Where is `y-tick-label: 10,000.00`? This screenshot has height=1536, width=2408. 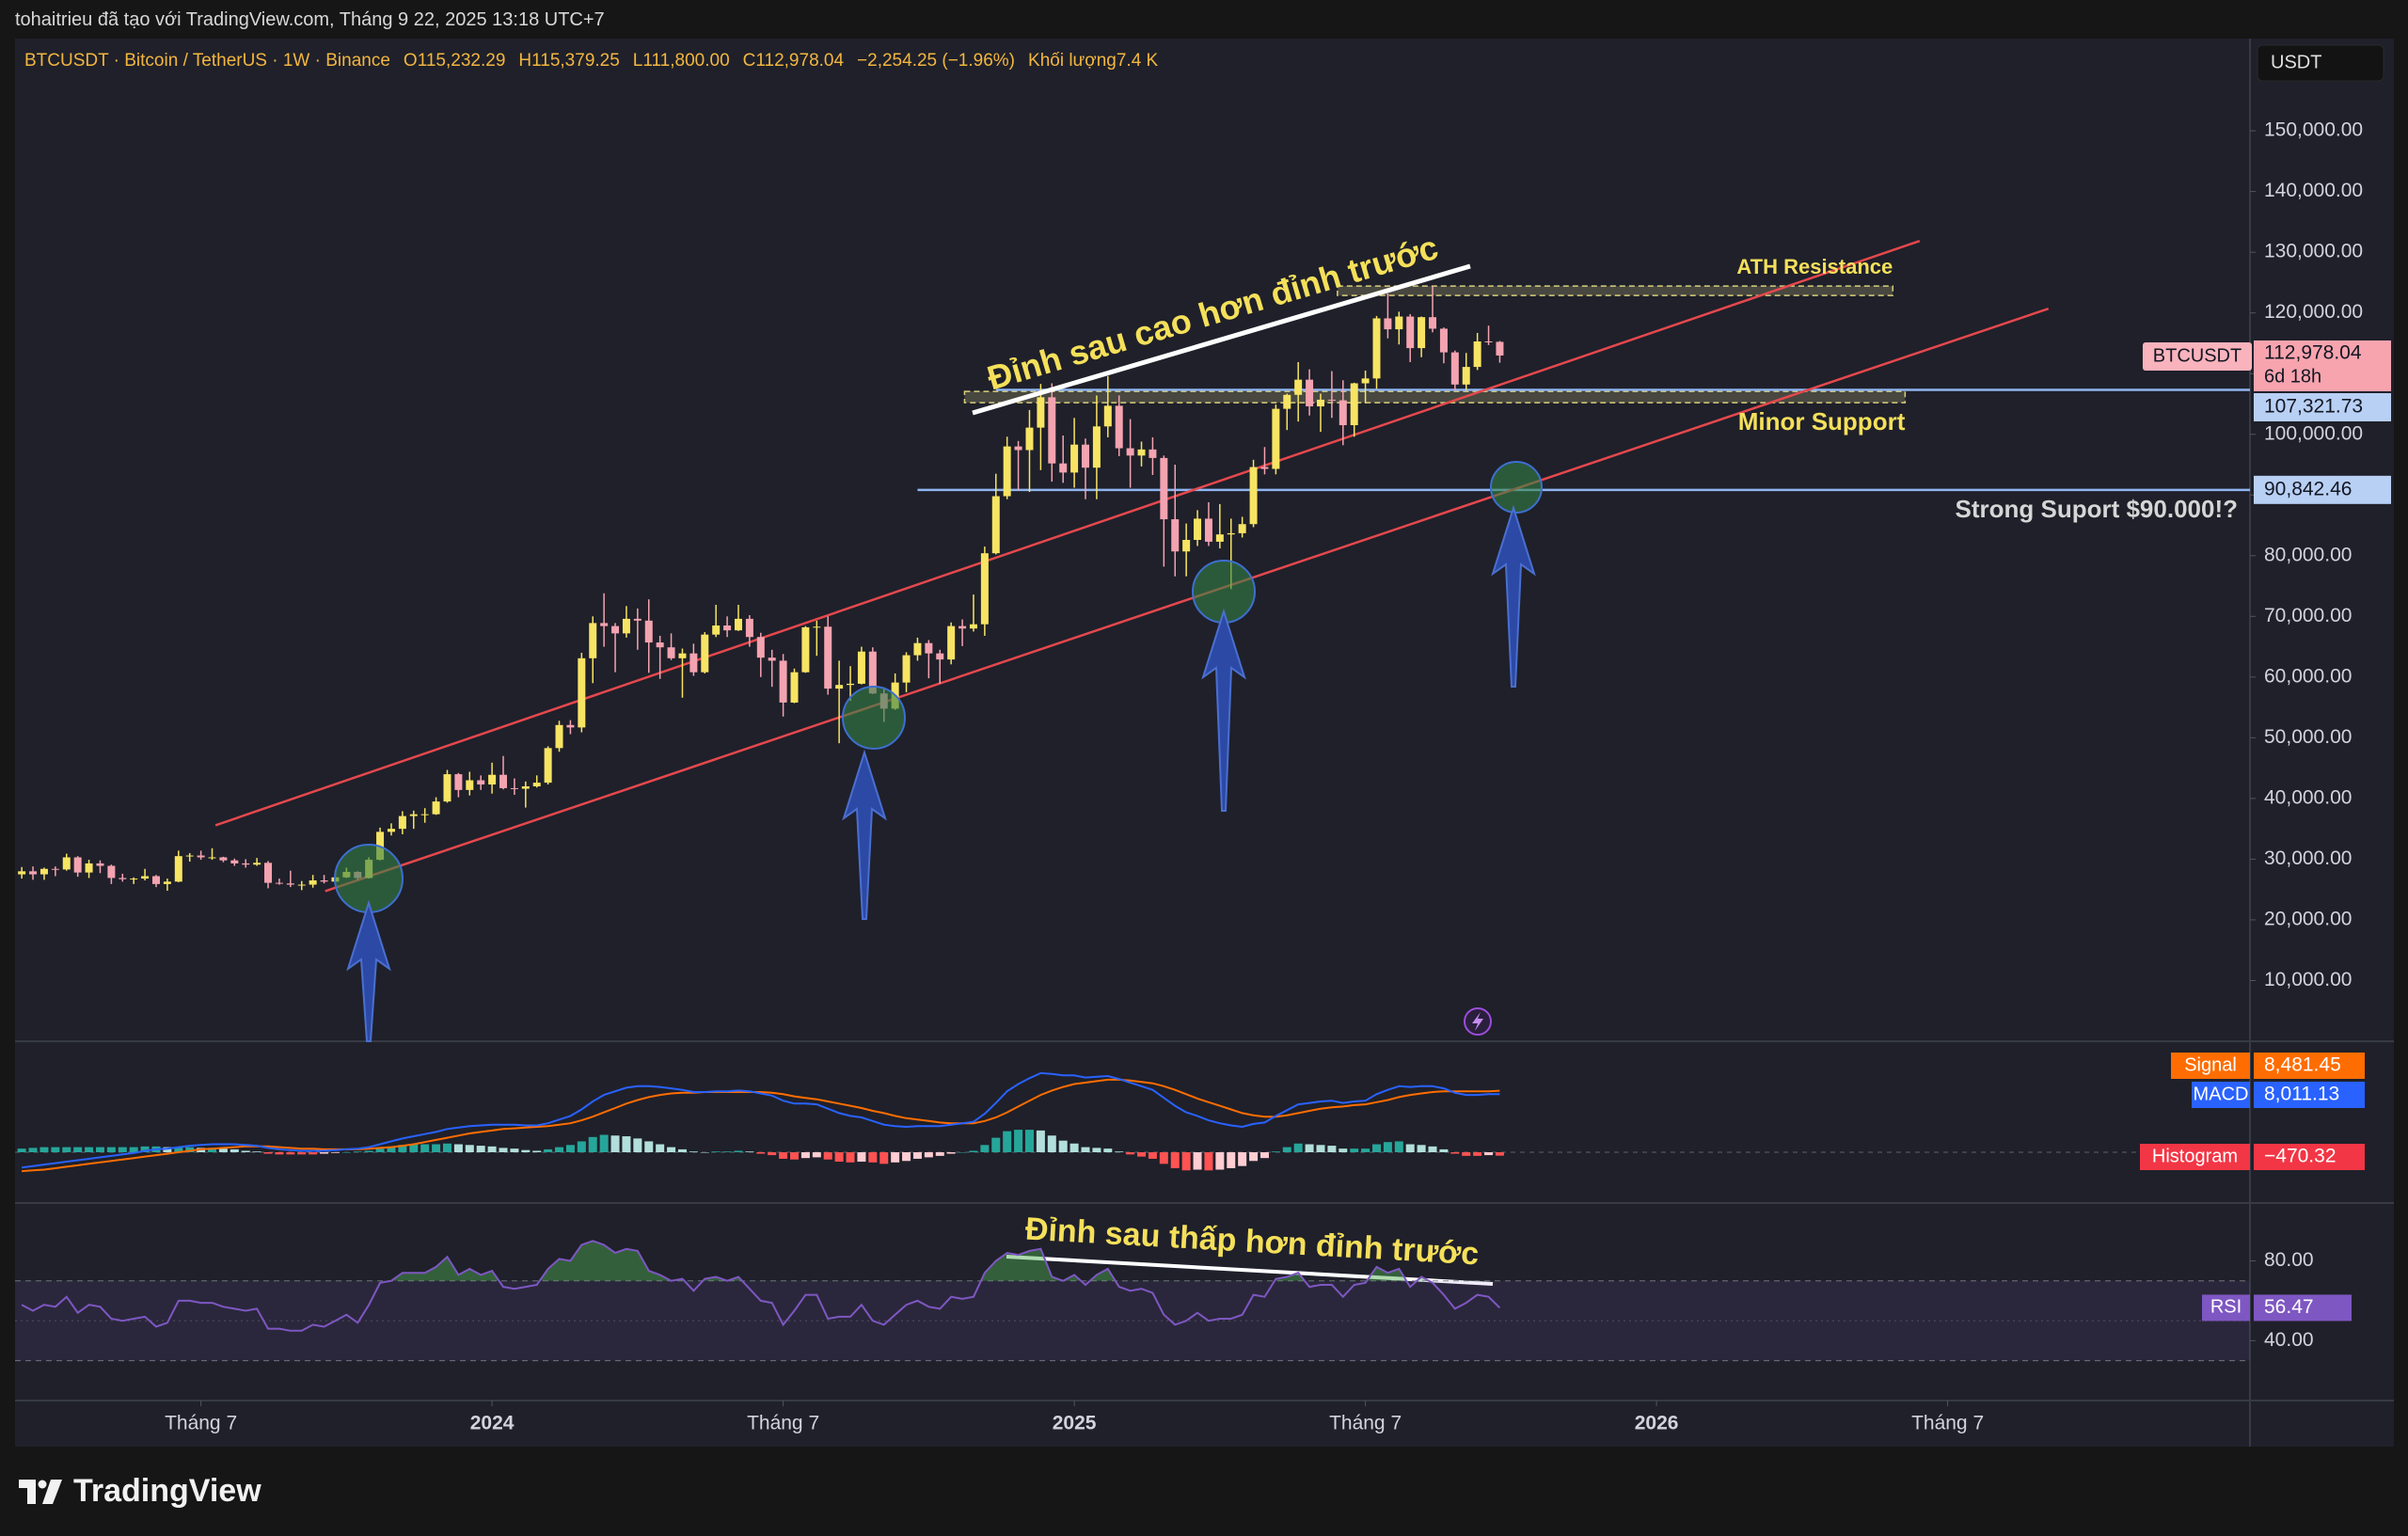 y-tick-label: 10,000.00 is located at coordinates (2308, 979).